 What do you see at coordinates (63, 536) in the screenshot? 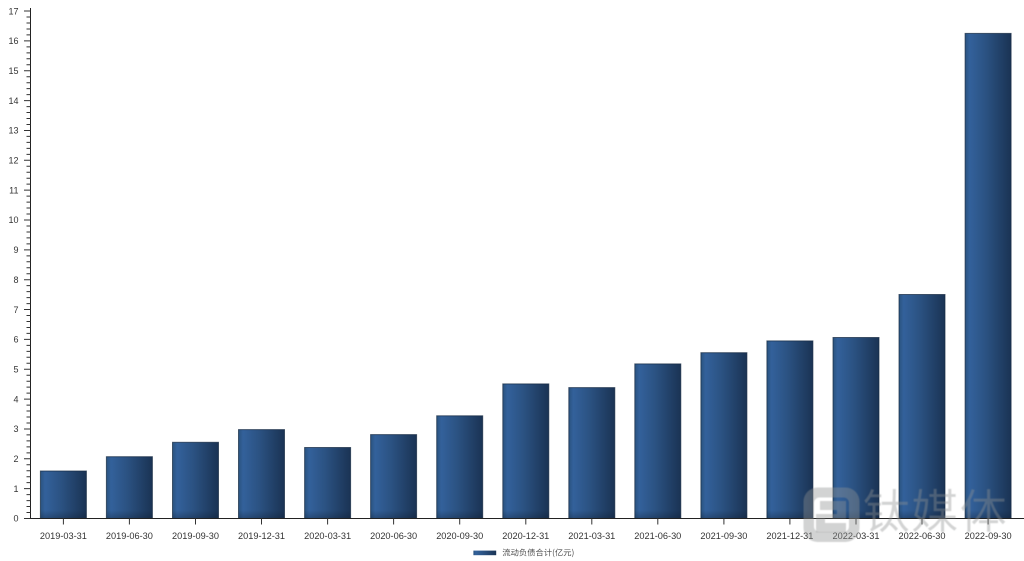
I see `svg-text: 2019-03-31` at bounding box center [63, 536].